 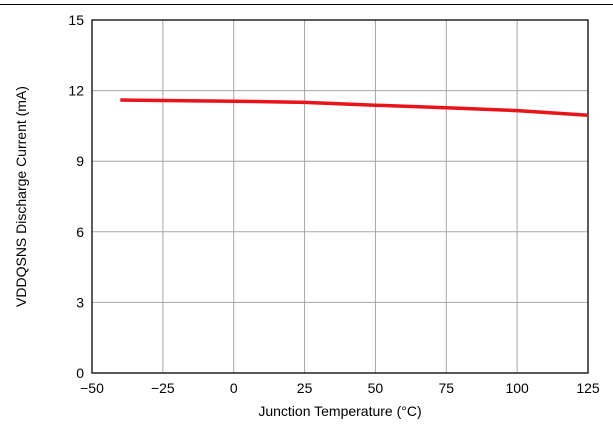 I want to click on y-tick-label: 0, so click(x=80, y=373).